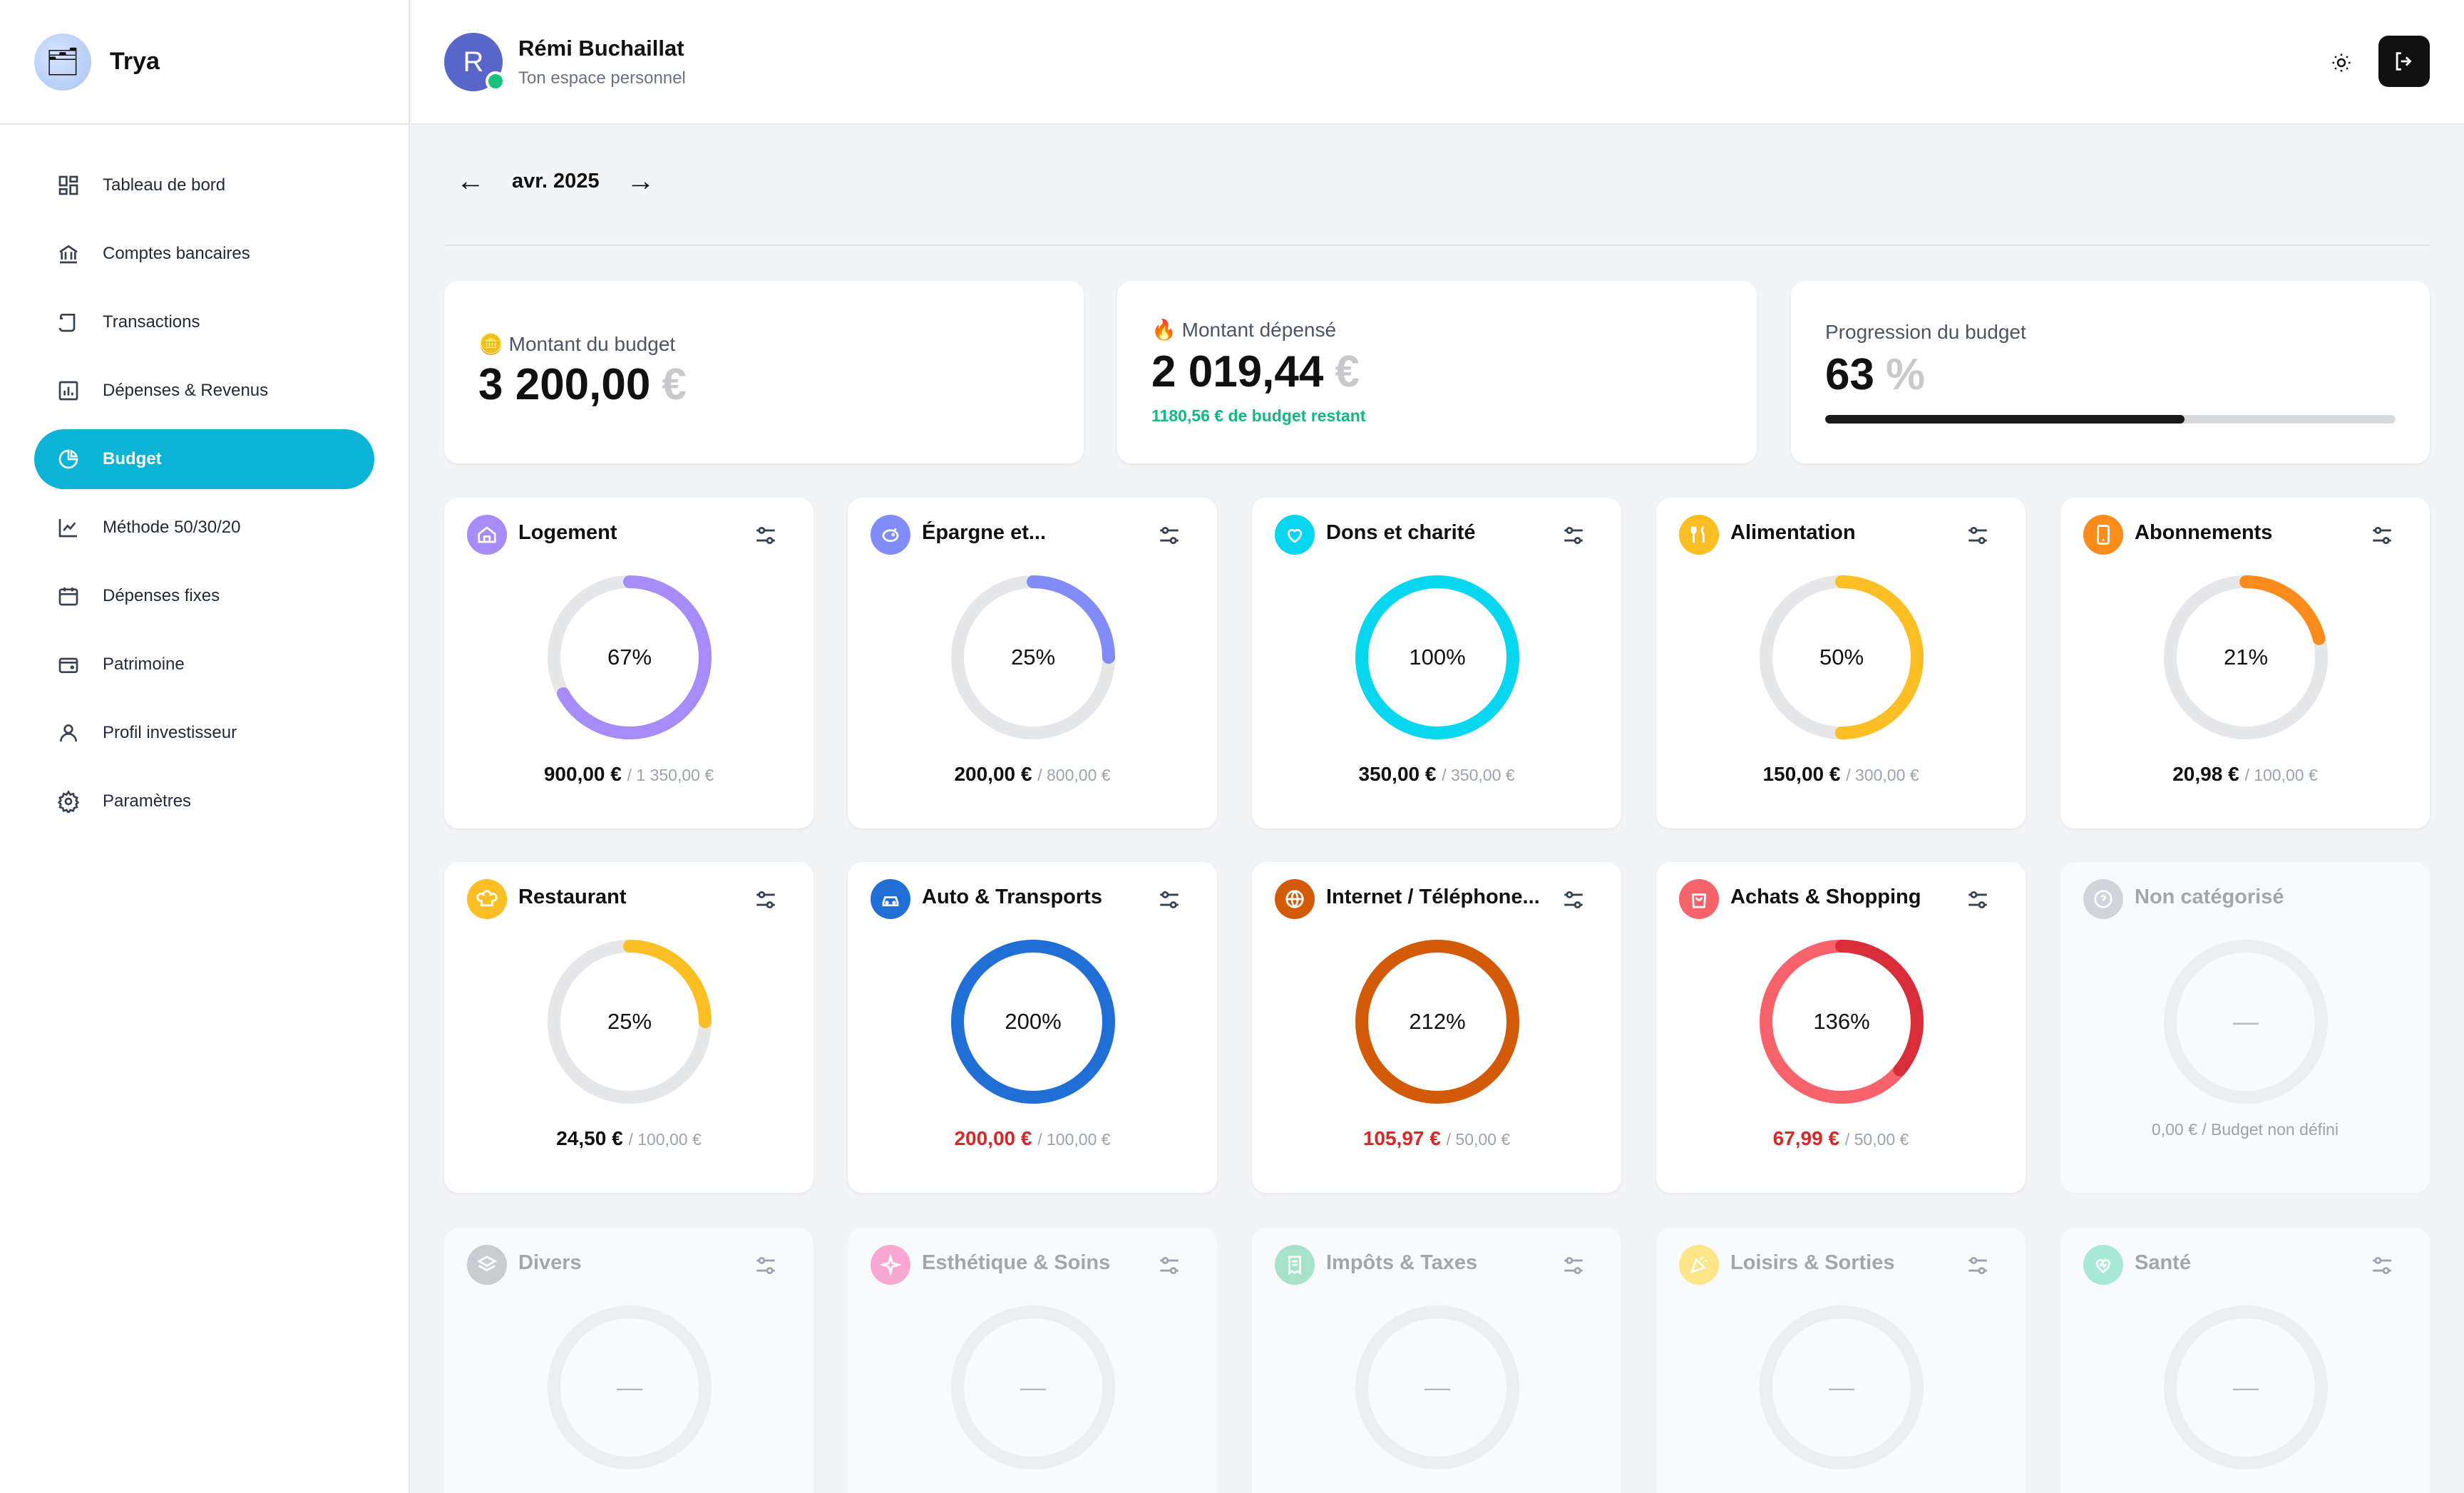 Image resolution: width=2464 pixels, height=1493 pixels. What do you see at coordinates (1699, 535) in the screenshot?
I see `utensils-icon` at bounding box center [1699, 535].